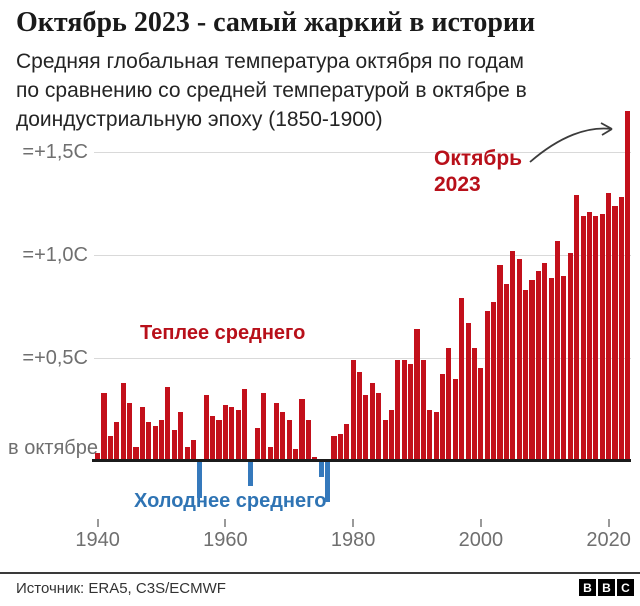 Image resolution: width=640 pixels, height=606 pixels. What do you see at coordinates (526, 376) in the screenshot?
I see `bar-2007` at bounding box center [526, 376].